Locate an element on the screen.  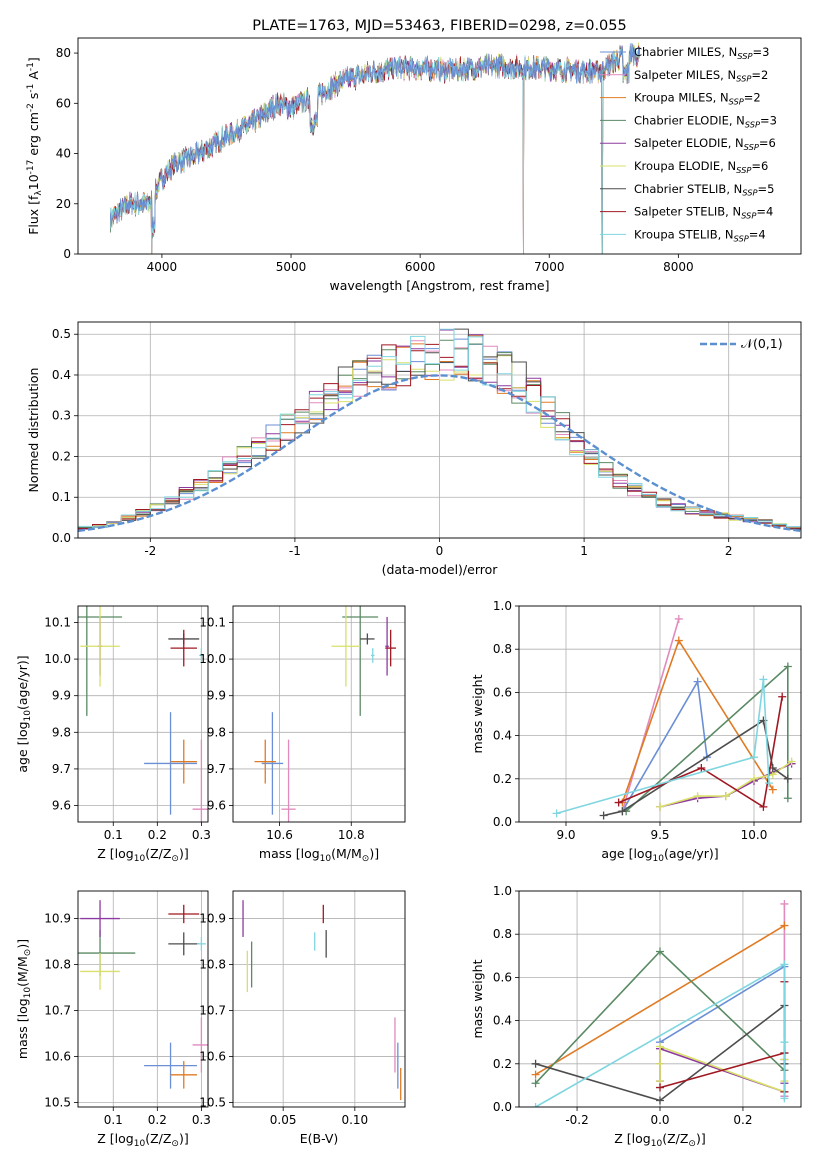
label-part: Kroupa ELODIE, N is located at coordinates (685, 166).